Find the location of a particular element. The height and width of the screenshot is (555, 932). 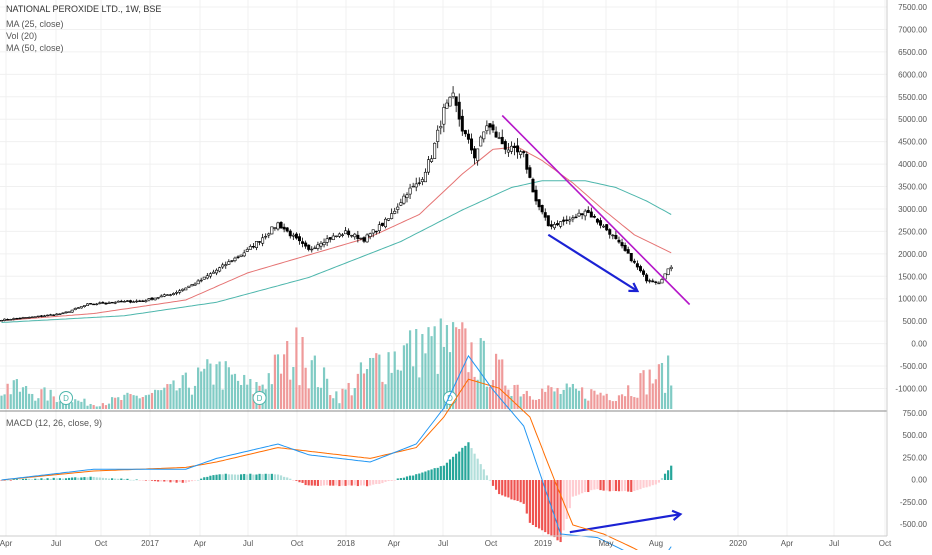

price-axis-tick-label: 6500.00 is located at coordinates (912, 52).